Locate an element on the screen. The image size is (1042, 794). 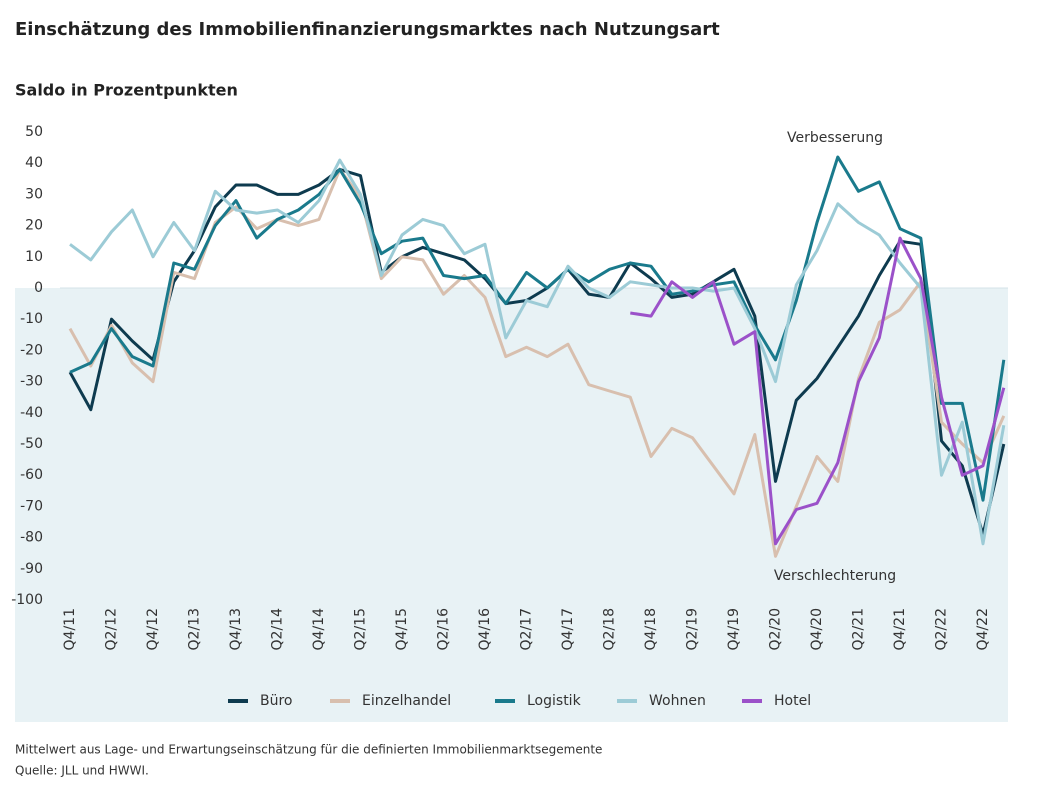
y-tick-label: -90 is located at coordinates (31, 569).